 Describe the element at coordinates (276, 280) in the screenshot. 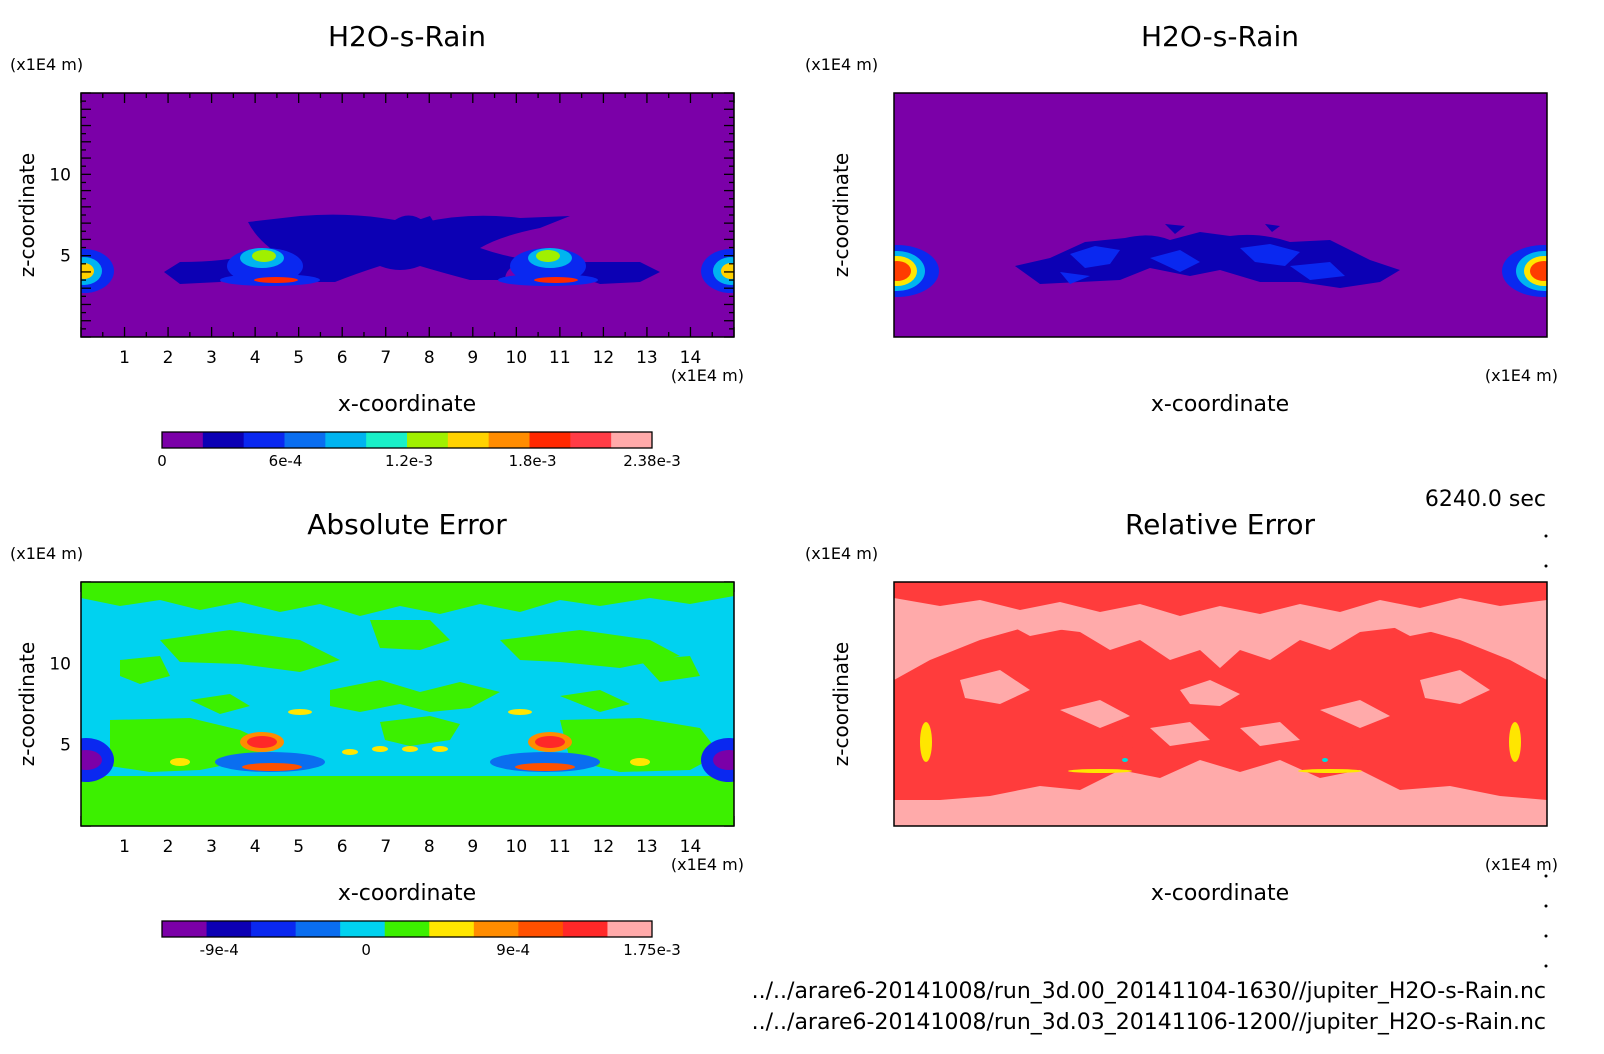

I see `contour-red-strip-left` at that location.